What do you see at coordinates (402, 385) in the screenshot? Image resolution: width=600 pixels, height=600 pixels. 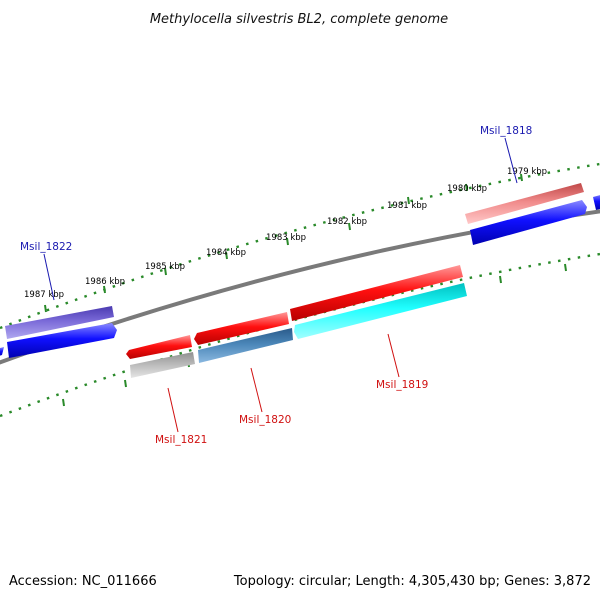 I see `gene-label-msil-1819: Msil_1819` at bounding box center [402, 385].